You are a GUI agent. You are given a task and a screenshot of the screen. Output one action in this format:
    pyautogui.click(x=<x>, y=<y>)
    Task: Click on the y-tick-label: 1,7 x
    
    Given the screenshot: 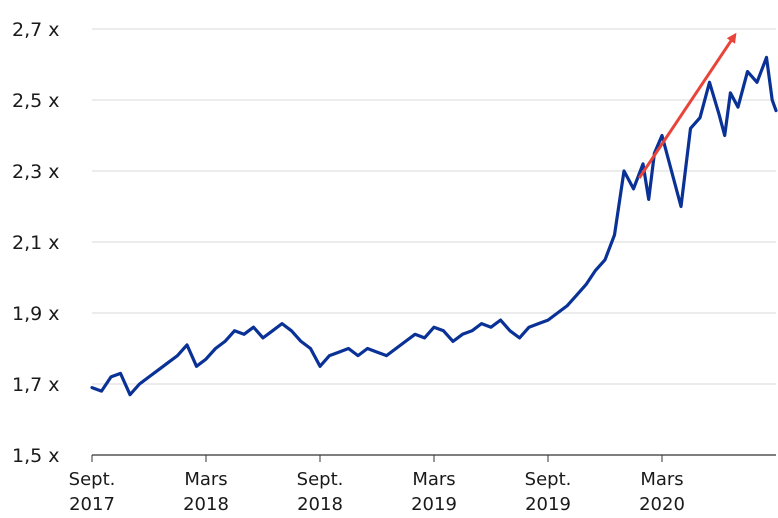 What is the action you would take?
    pyautogui.click(x=36, y=385)
    